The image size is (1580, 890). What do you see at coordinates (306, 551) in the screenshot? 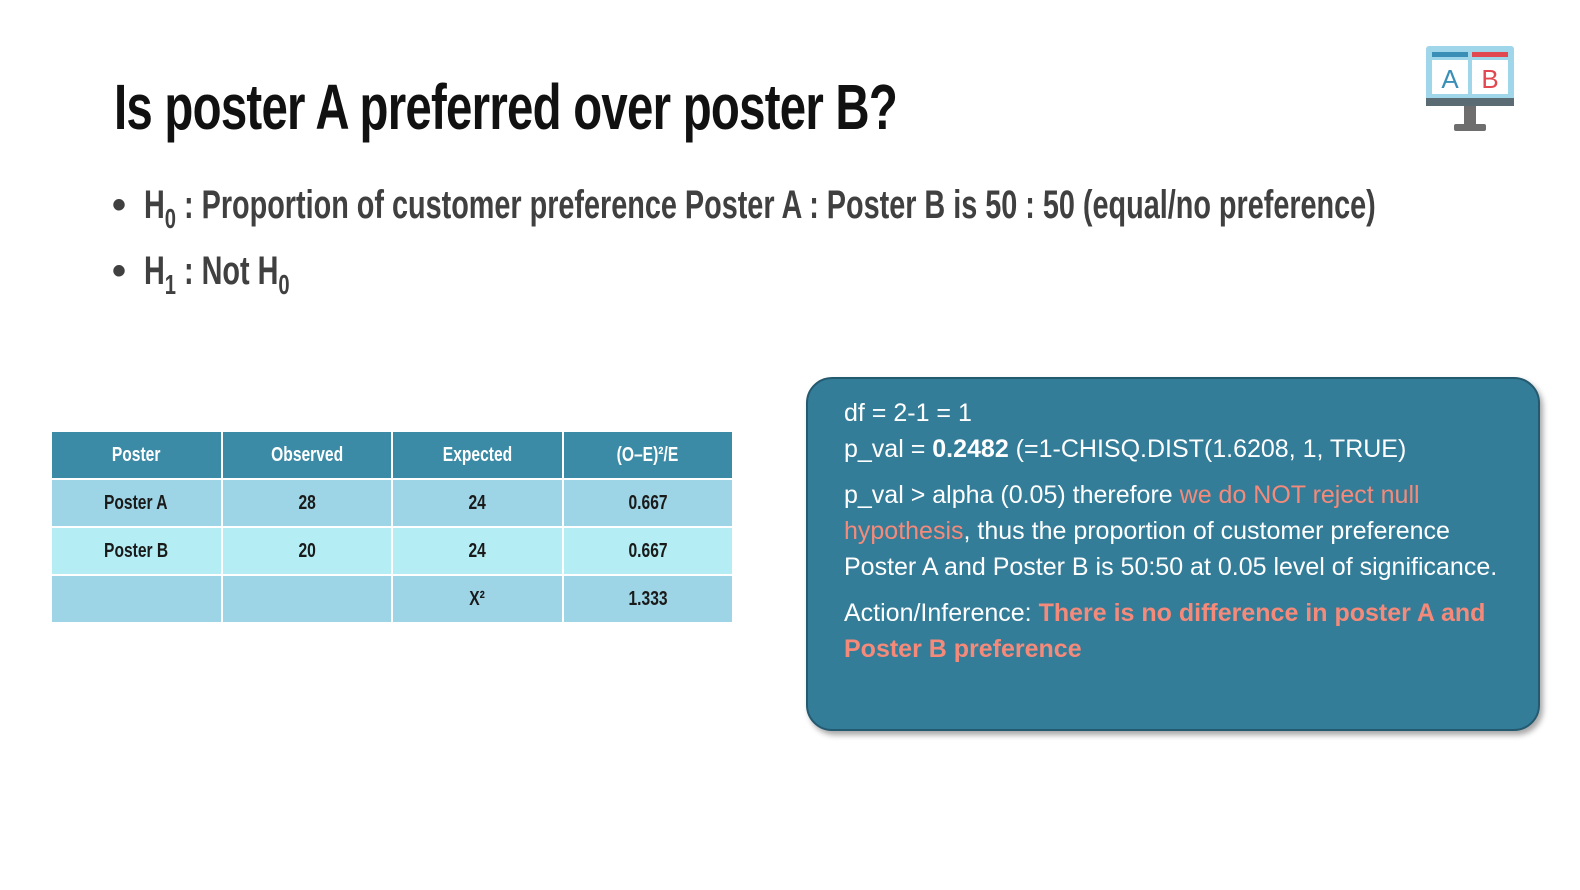
I see `table-cell: 20` at bounding box center [306, 551].